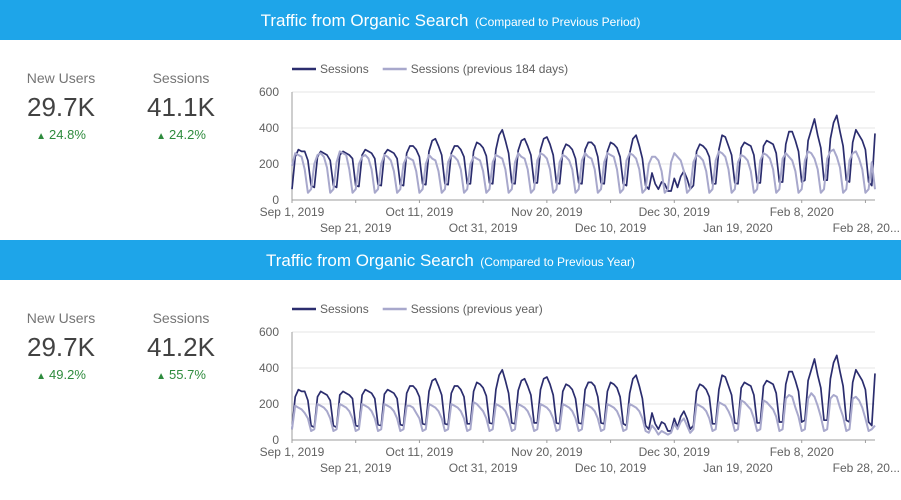  I want to click on kpi-delta: ▲ 49.2%, so click(61, 374).